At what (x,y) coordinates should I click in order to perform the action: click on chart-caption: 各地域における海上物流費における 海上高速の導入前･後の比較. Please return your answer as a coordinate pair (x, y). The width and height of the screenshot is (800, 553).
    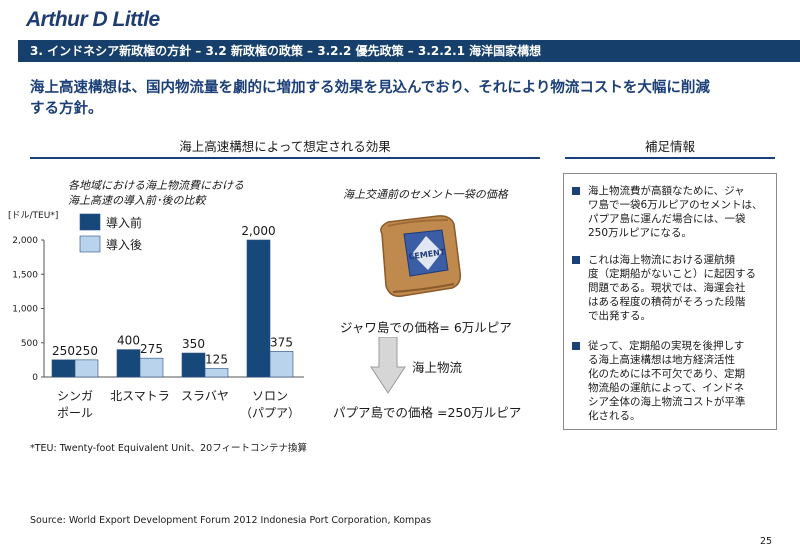
    Looking at the image, I should click on (188, 193).